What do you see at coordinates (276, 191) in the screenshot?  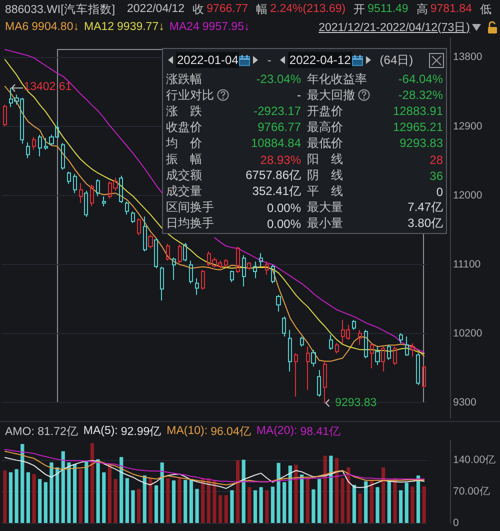 I see `text: 352.41亿` at bounding box center [276, 191].